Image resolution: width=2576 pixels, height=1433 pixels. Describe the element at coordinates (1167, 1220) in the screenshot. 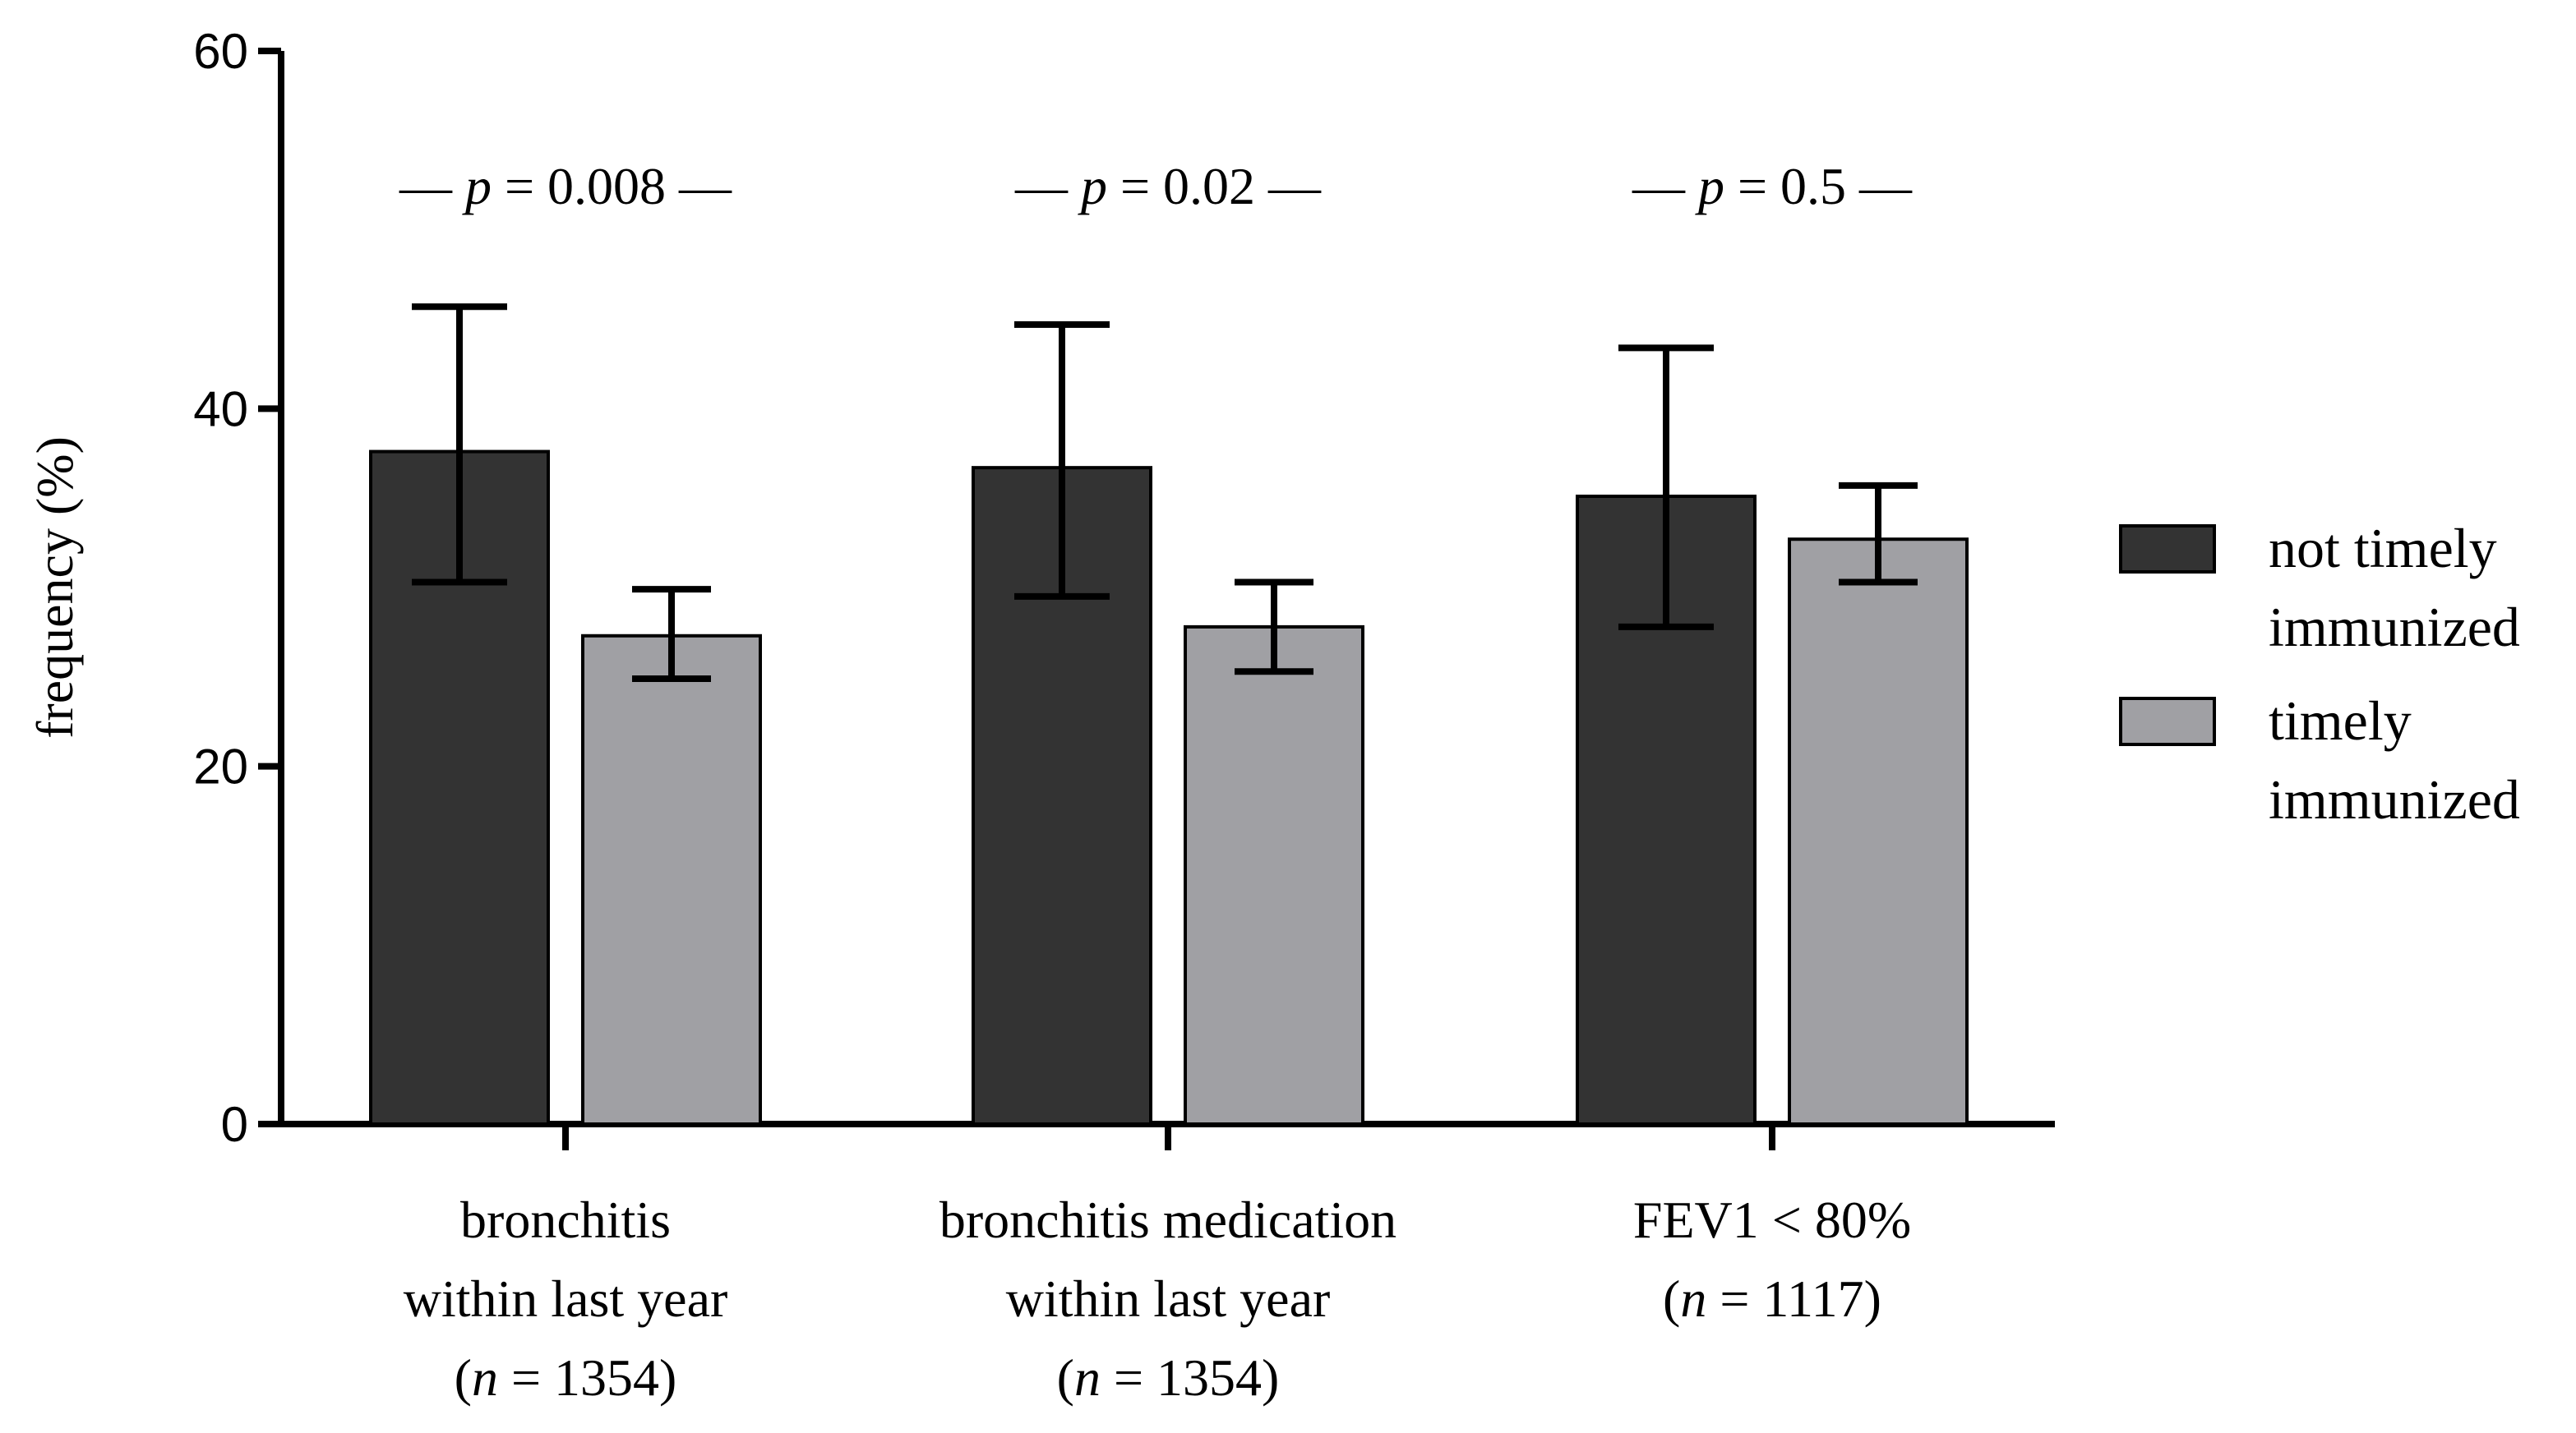

I see `x-tick-label: bronchitis medication` at that location.